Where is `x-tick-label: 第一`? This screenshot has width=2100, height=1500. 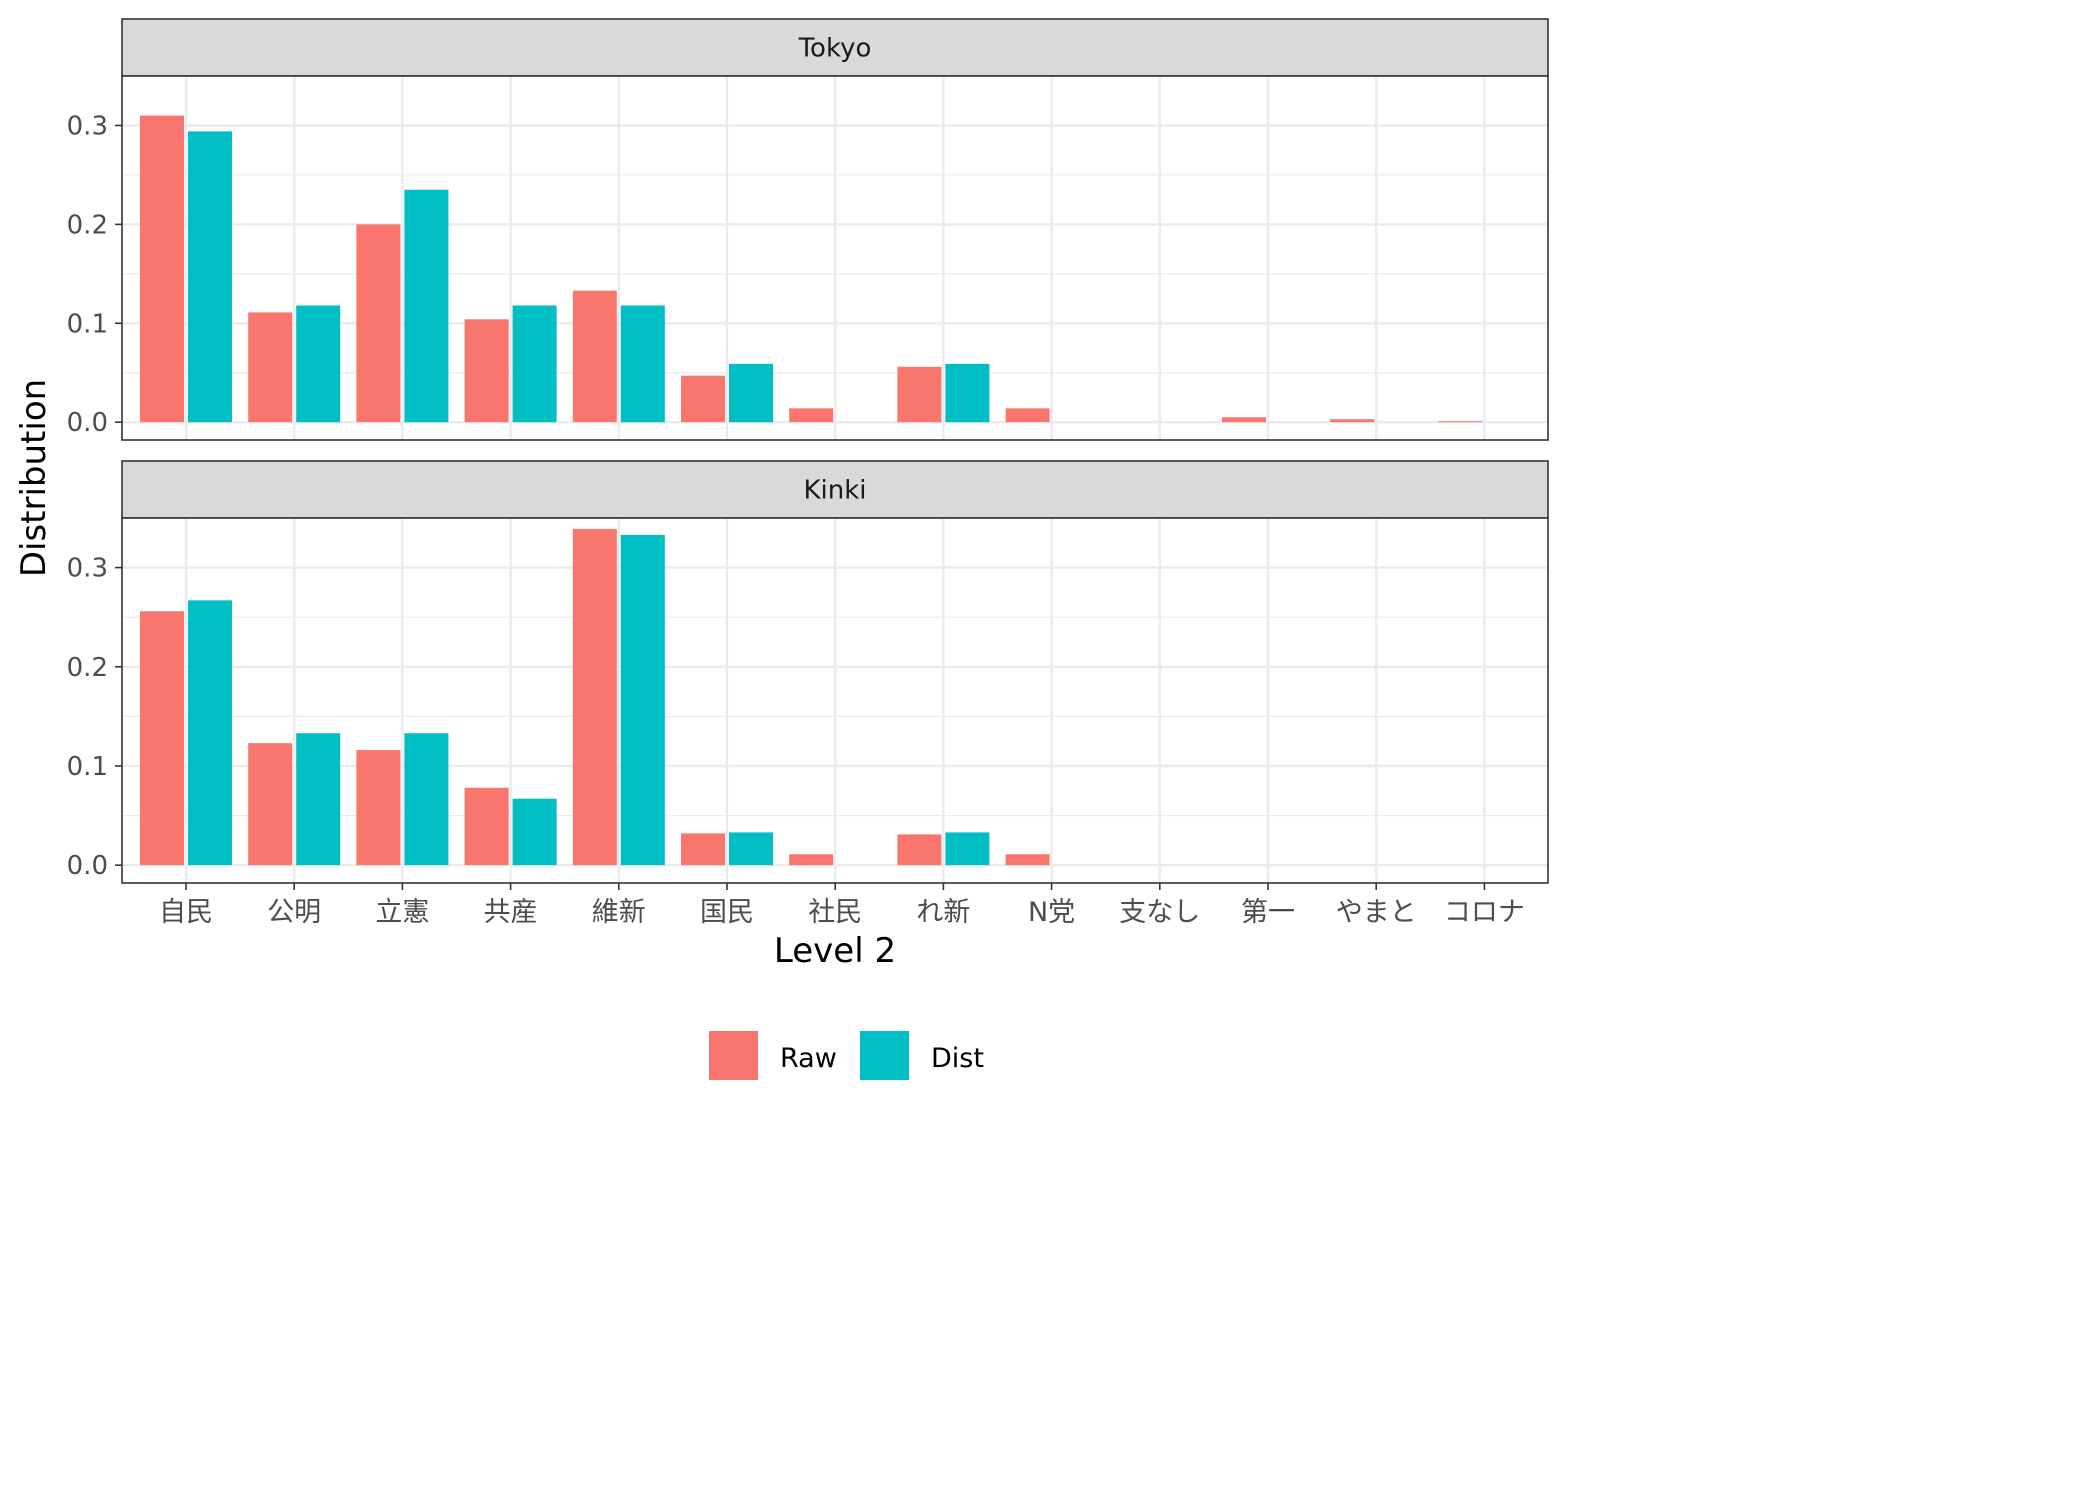 x-tick-label: 第一 is located at coordinates (1268, 912).